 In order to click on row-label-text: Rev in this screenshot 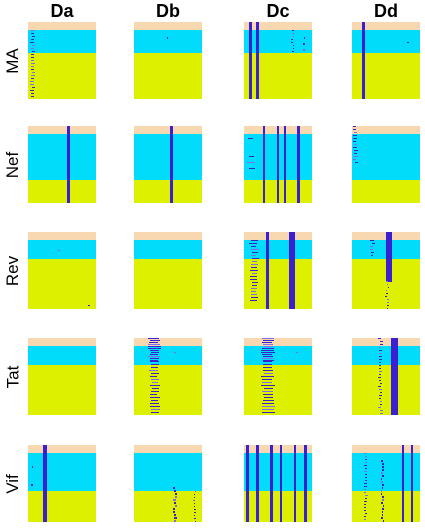, I will do `click(13, 270)`.